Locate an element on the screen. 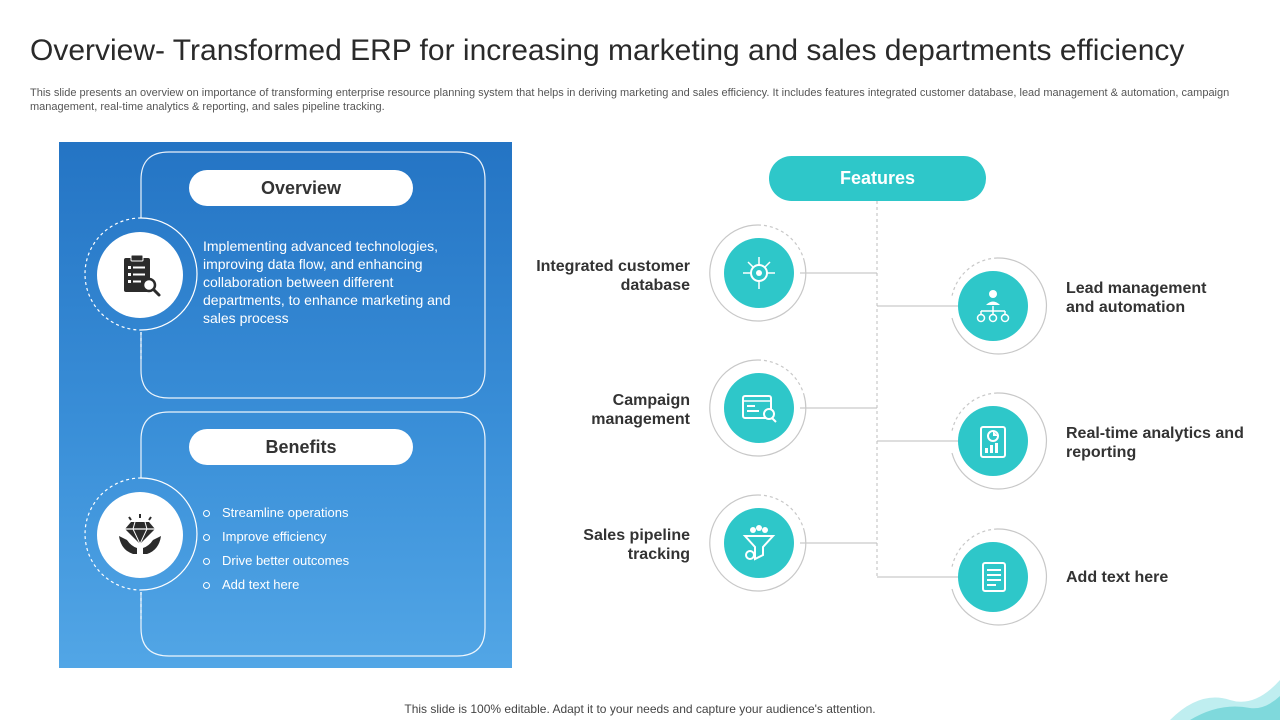  decorative-wave is located at coordinates (1225, 700).